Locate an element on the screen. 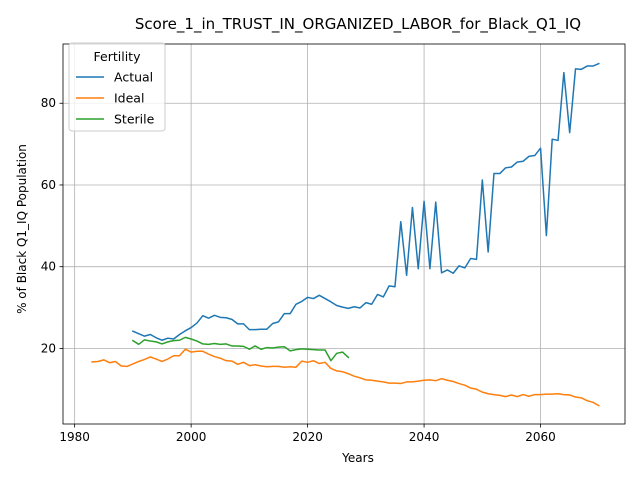 The image size is (640, 480). y-axis-label: % of Black Q1_IQ Population is located at coordinates (22, 229).